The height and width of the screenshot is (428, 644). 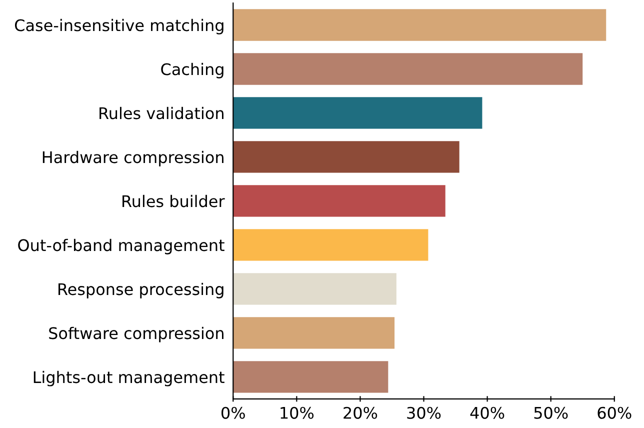 What do you see at coordinates (119, 26) in the screenshot?
I see `y-tick-label: Case-insensitive matching` at bounding box center [119, 26].